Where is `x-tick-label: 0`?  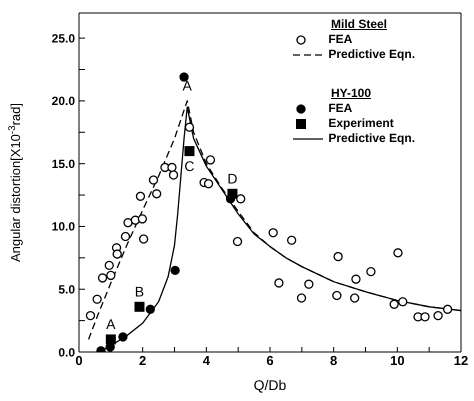
x-tick-label: 0 is located at coordinates (79, 360).